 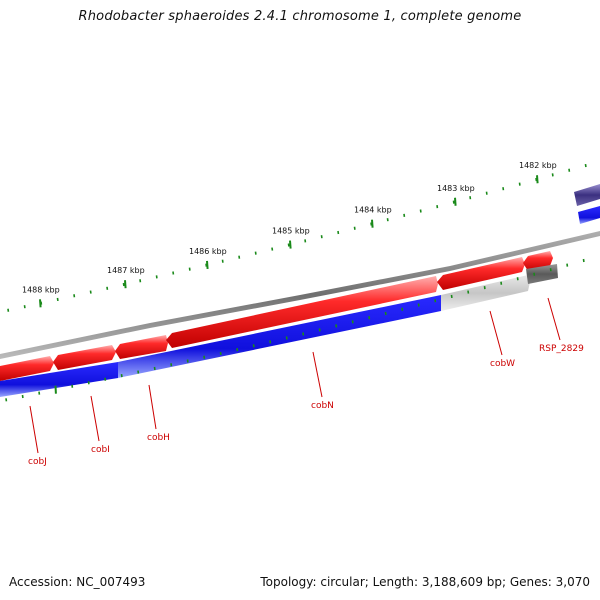 I want to click on gene-label-cobN: cobN, so click(x=322, y=406).